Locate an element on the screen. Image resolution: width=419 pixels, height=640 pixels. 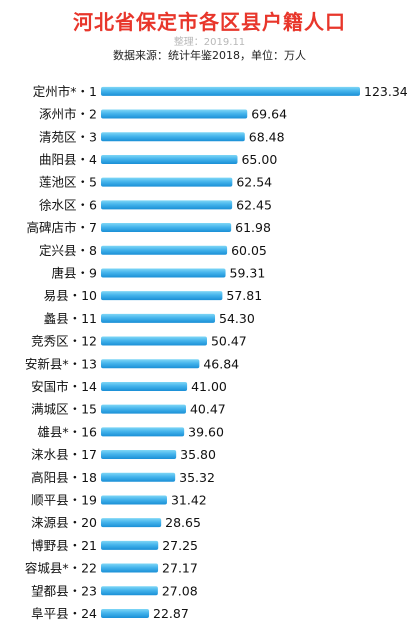
value-label: 31.42 is located at coordinates (189, 499).